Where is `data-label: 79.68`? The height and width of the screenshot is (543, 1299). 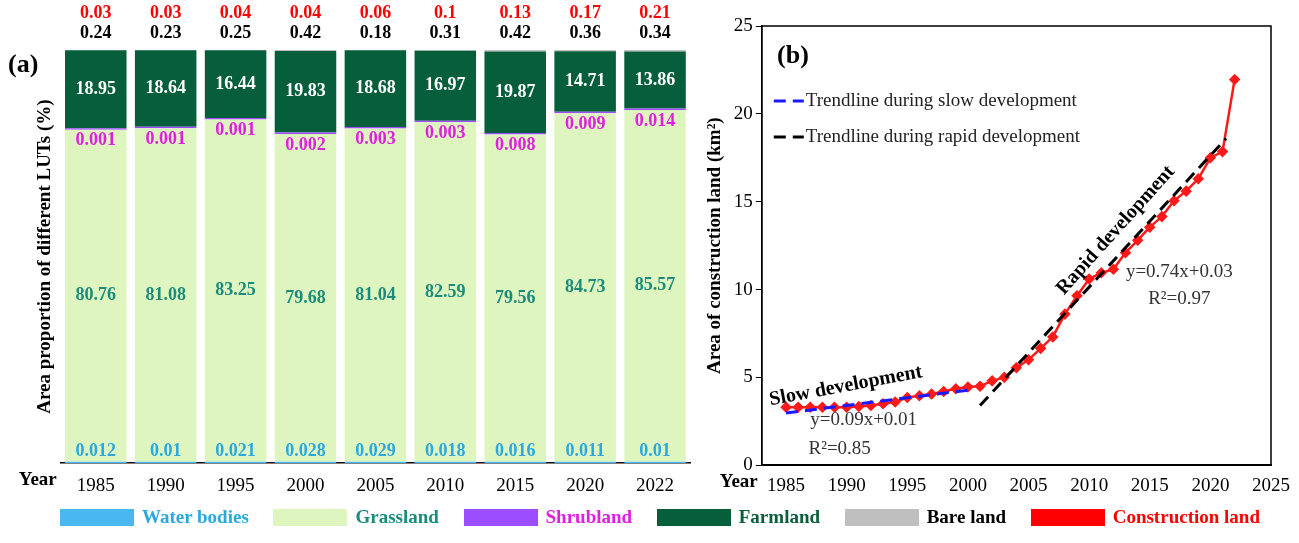 data-label: 79.68 is located at coordinates (305, 296).